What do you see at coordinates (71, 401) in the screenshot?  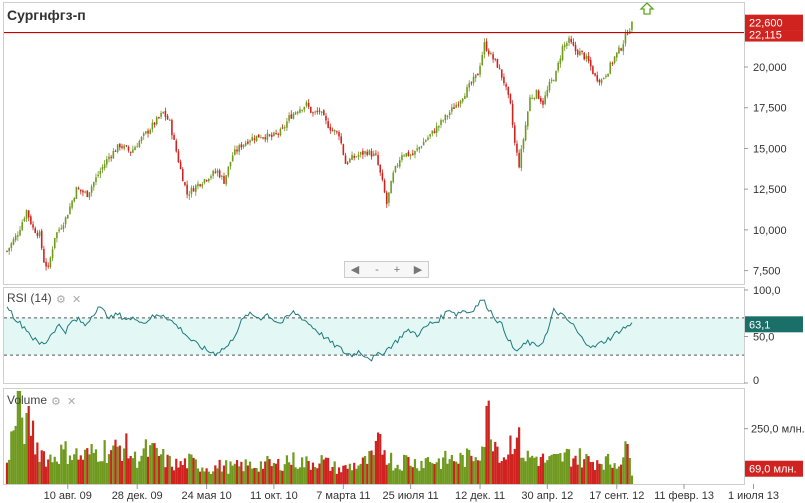 I see `volume-close-icon: ✕` at bounding box center [71, 401].